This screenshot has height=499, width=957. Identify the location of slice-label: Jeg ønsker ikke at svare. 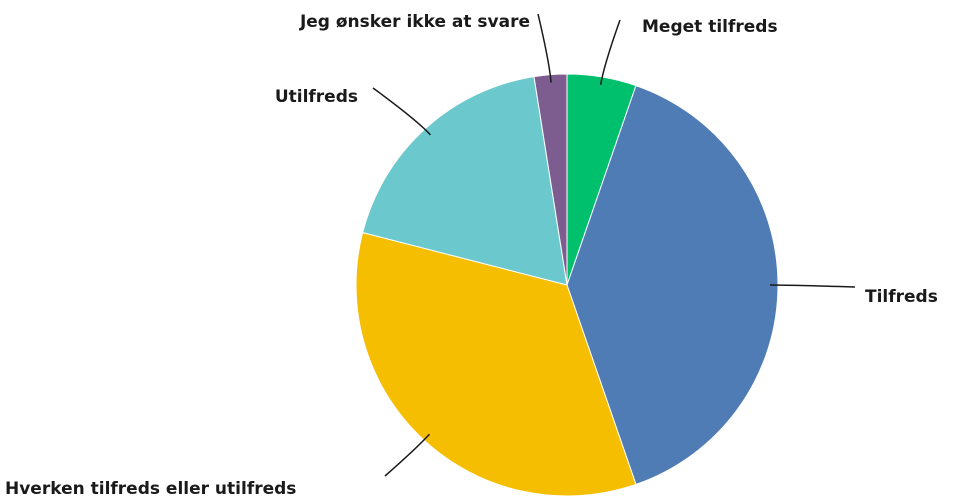
(414, 22).